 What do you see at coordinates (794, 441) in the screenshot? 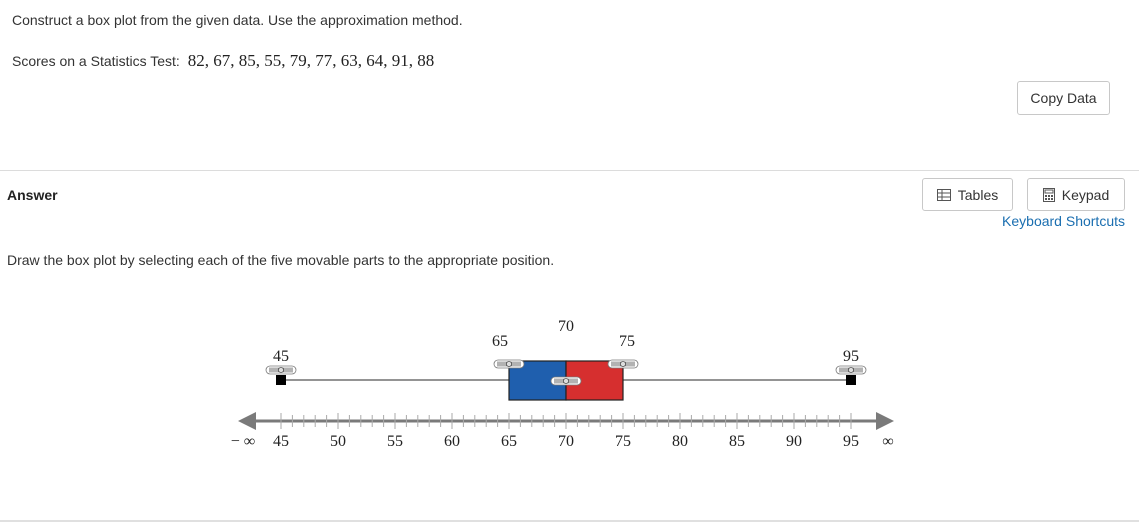
I see `axis-tick-label: 90` at bounding box center [794, 441].